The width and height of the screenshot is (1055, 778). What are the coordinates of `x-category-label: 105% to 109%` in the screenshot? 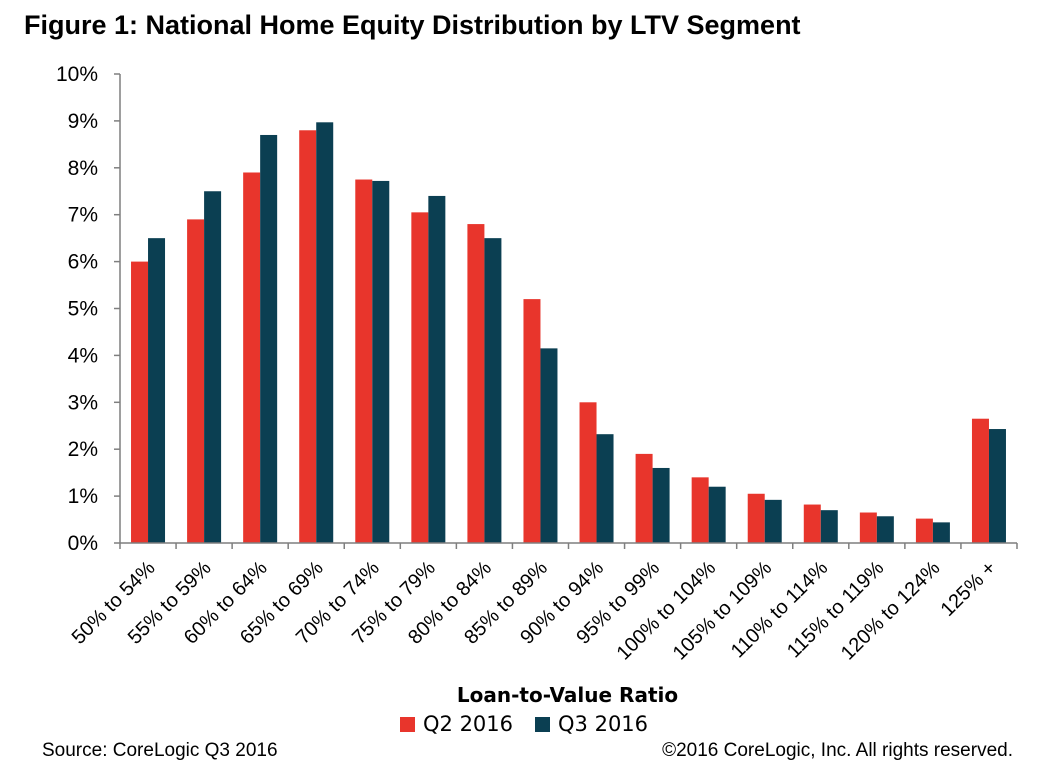 It's located at (723, 611).